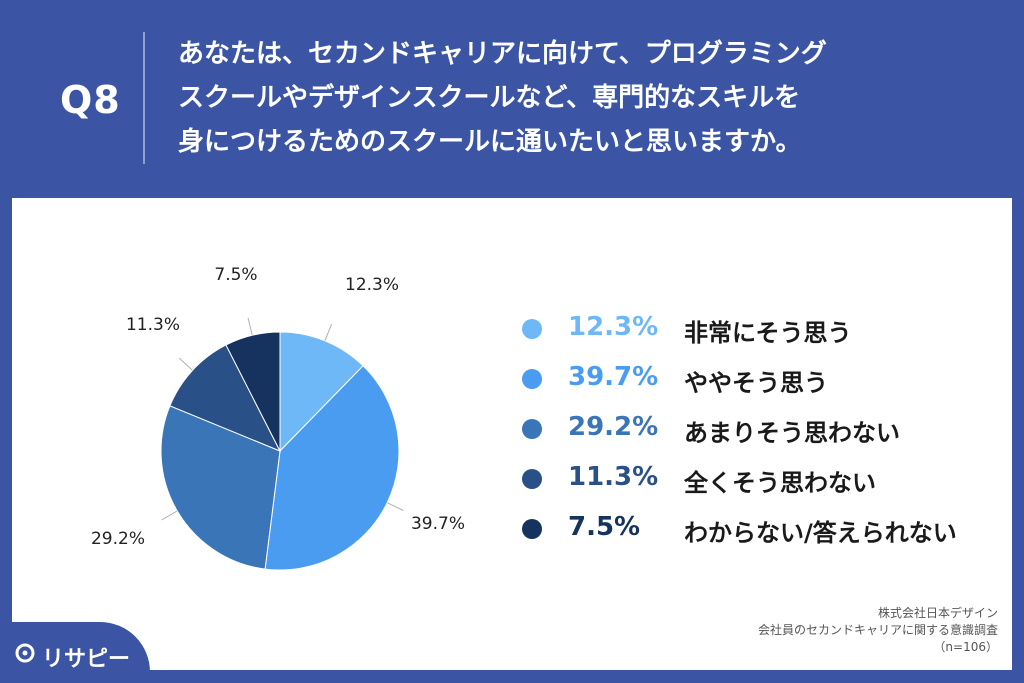 This screenshot has height=683, width=1024. Describe the element at coordinates (613, 377) in the screenshot. I see `legend-percent: 39.7%` at that location.